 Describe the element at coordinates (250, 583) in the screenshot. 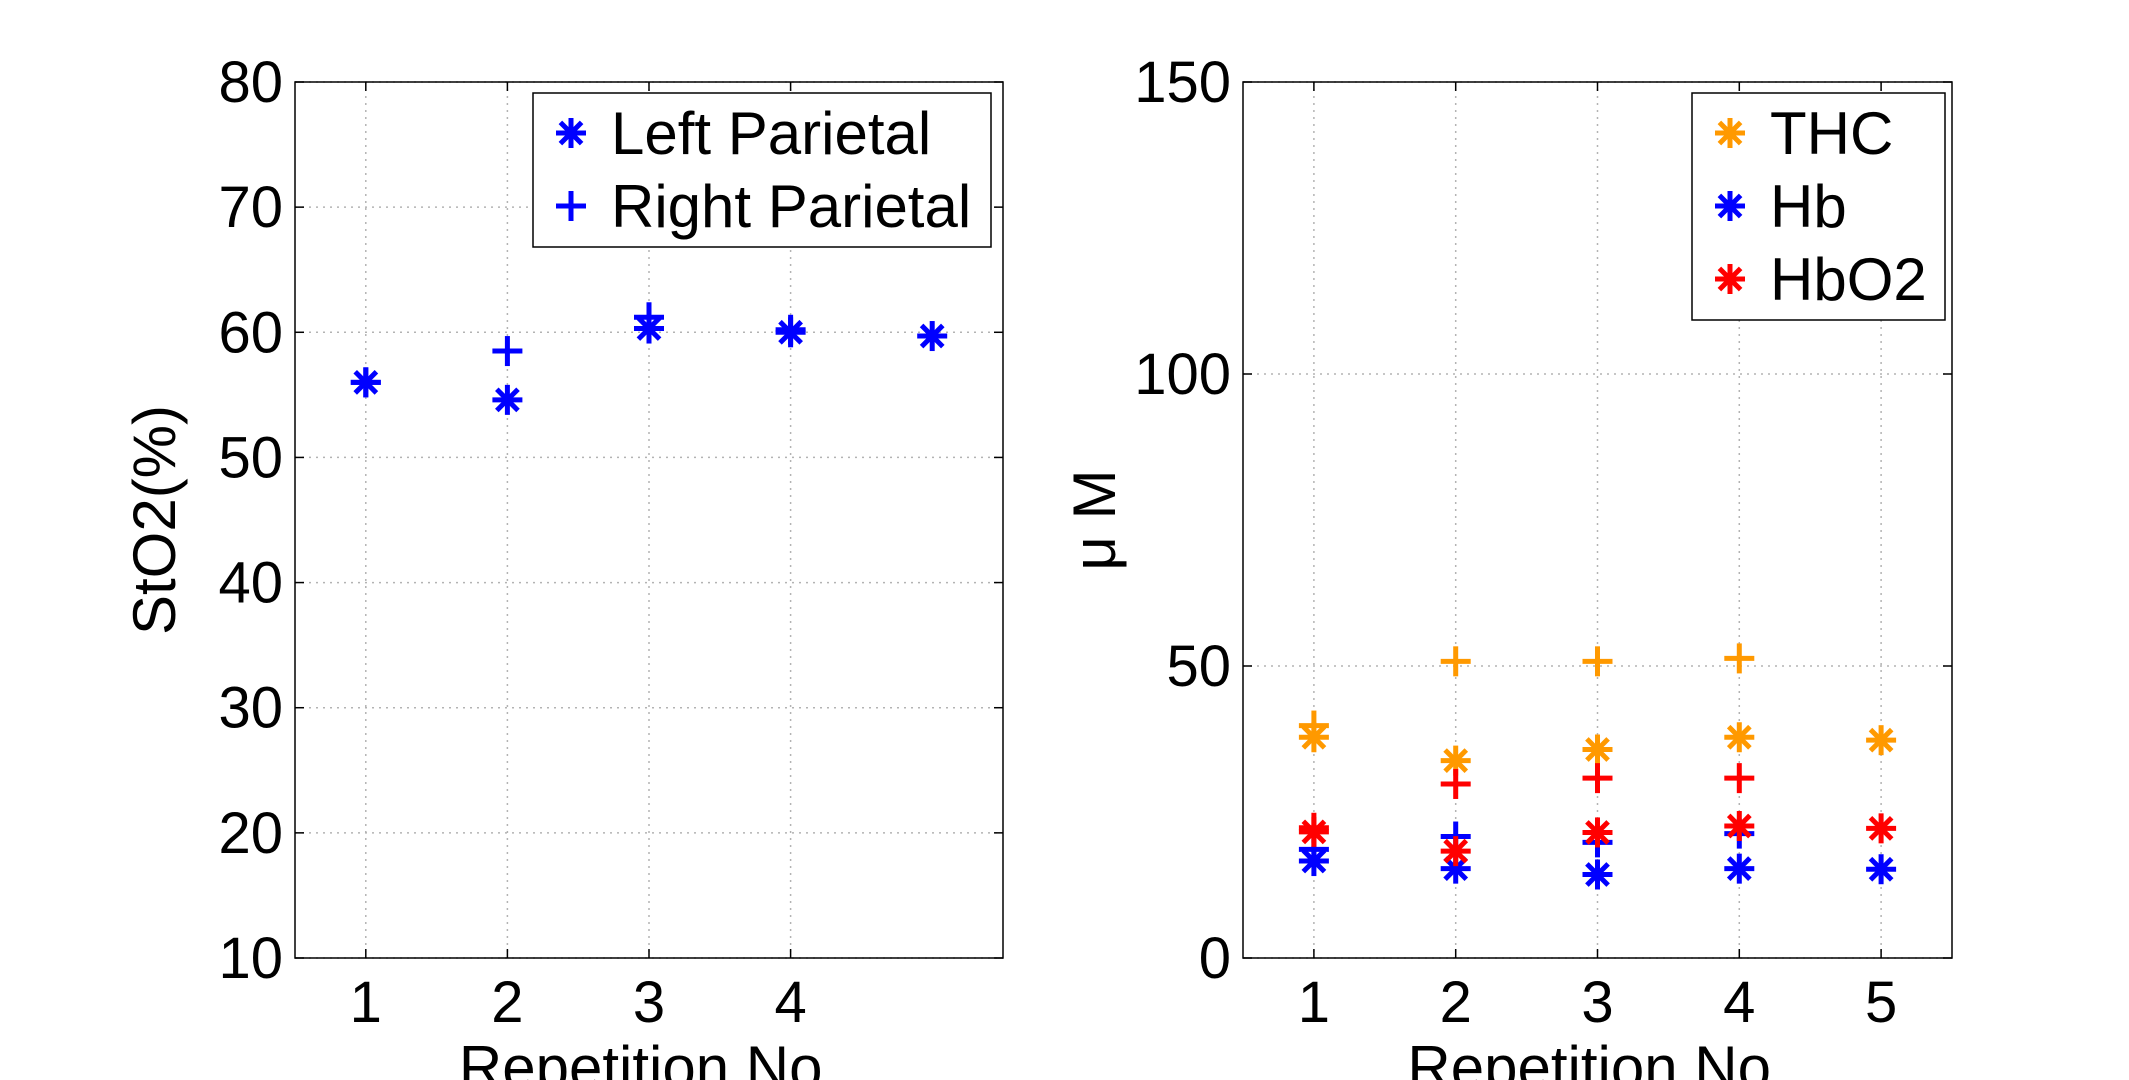

I see `y-tick-label: 40` at that location.